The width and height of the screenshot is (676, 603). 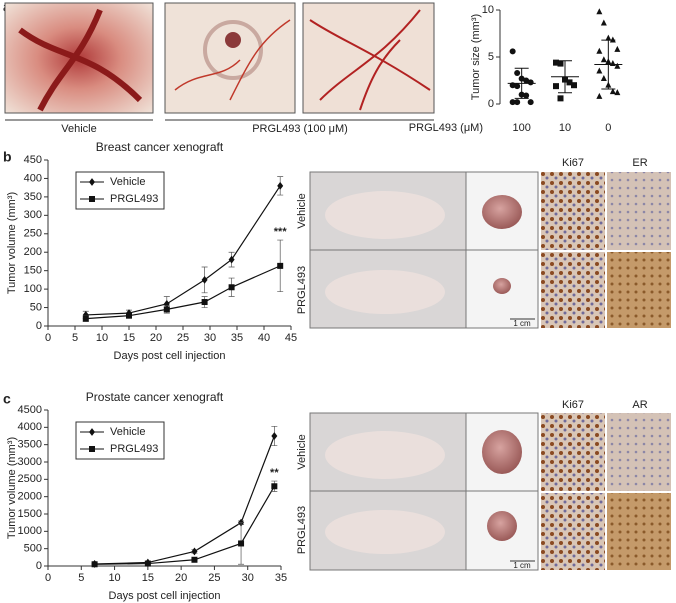 What do you see at coordinates (33, 289) in the screenshot?
I see `y-tick-label: 100` at bounding box center [33, 289].